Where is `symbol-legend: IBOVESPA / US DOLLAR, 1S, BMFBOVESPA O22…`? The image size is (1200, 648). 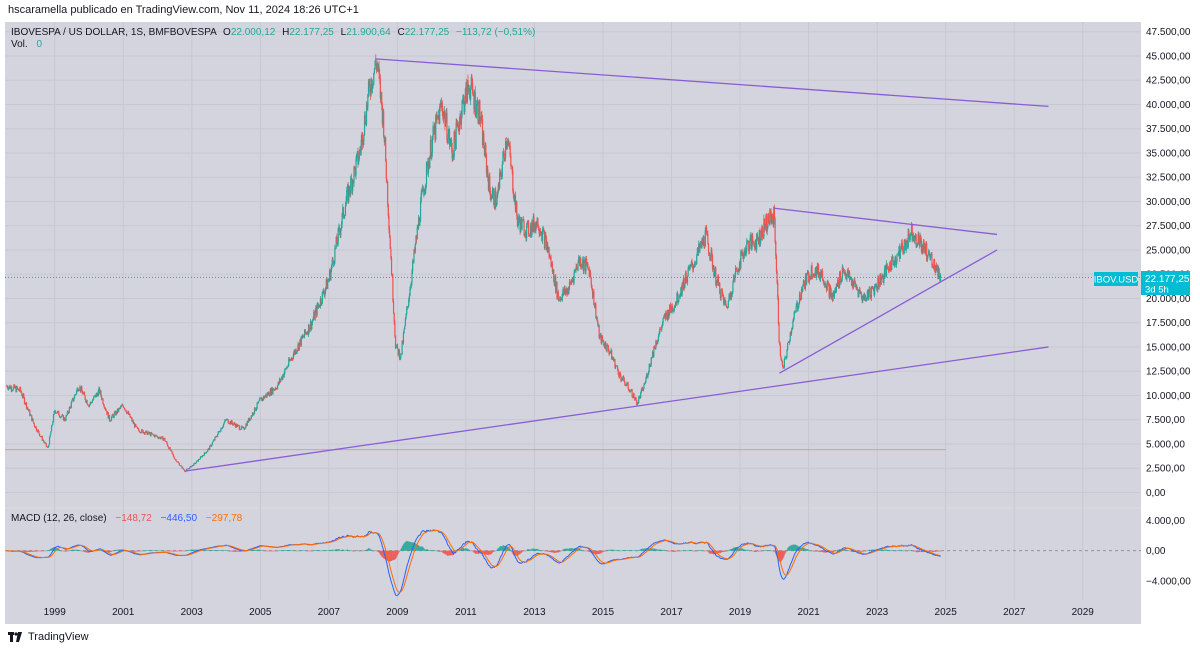
symbol-legend: IBOVESPA / US DOLLAR, 1S, BMFBOVESPA O22… is located at coordinates (273, 38).